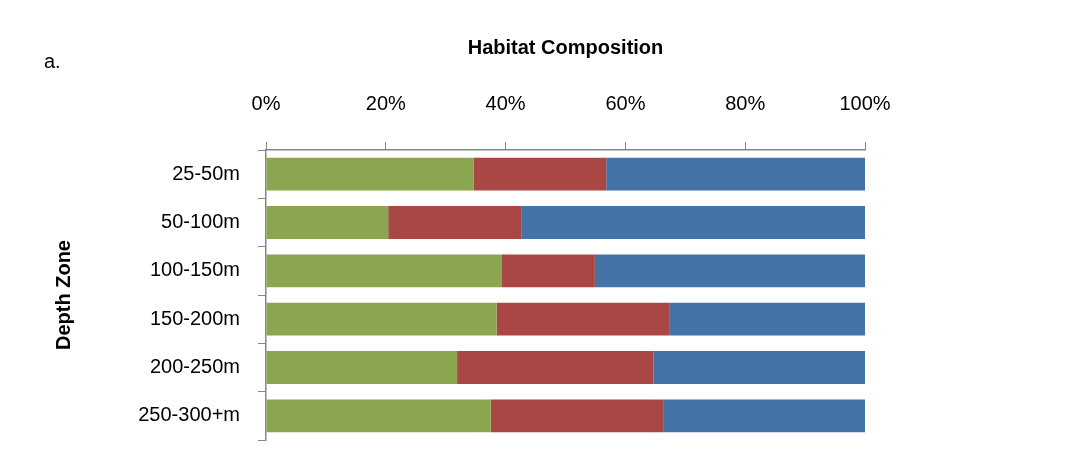  I want to click on x-tick-label: 60%, so click(625, 102).